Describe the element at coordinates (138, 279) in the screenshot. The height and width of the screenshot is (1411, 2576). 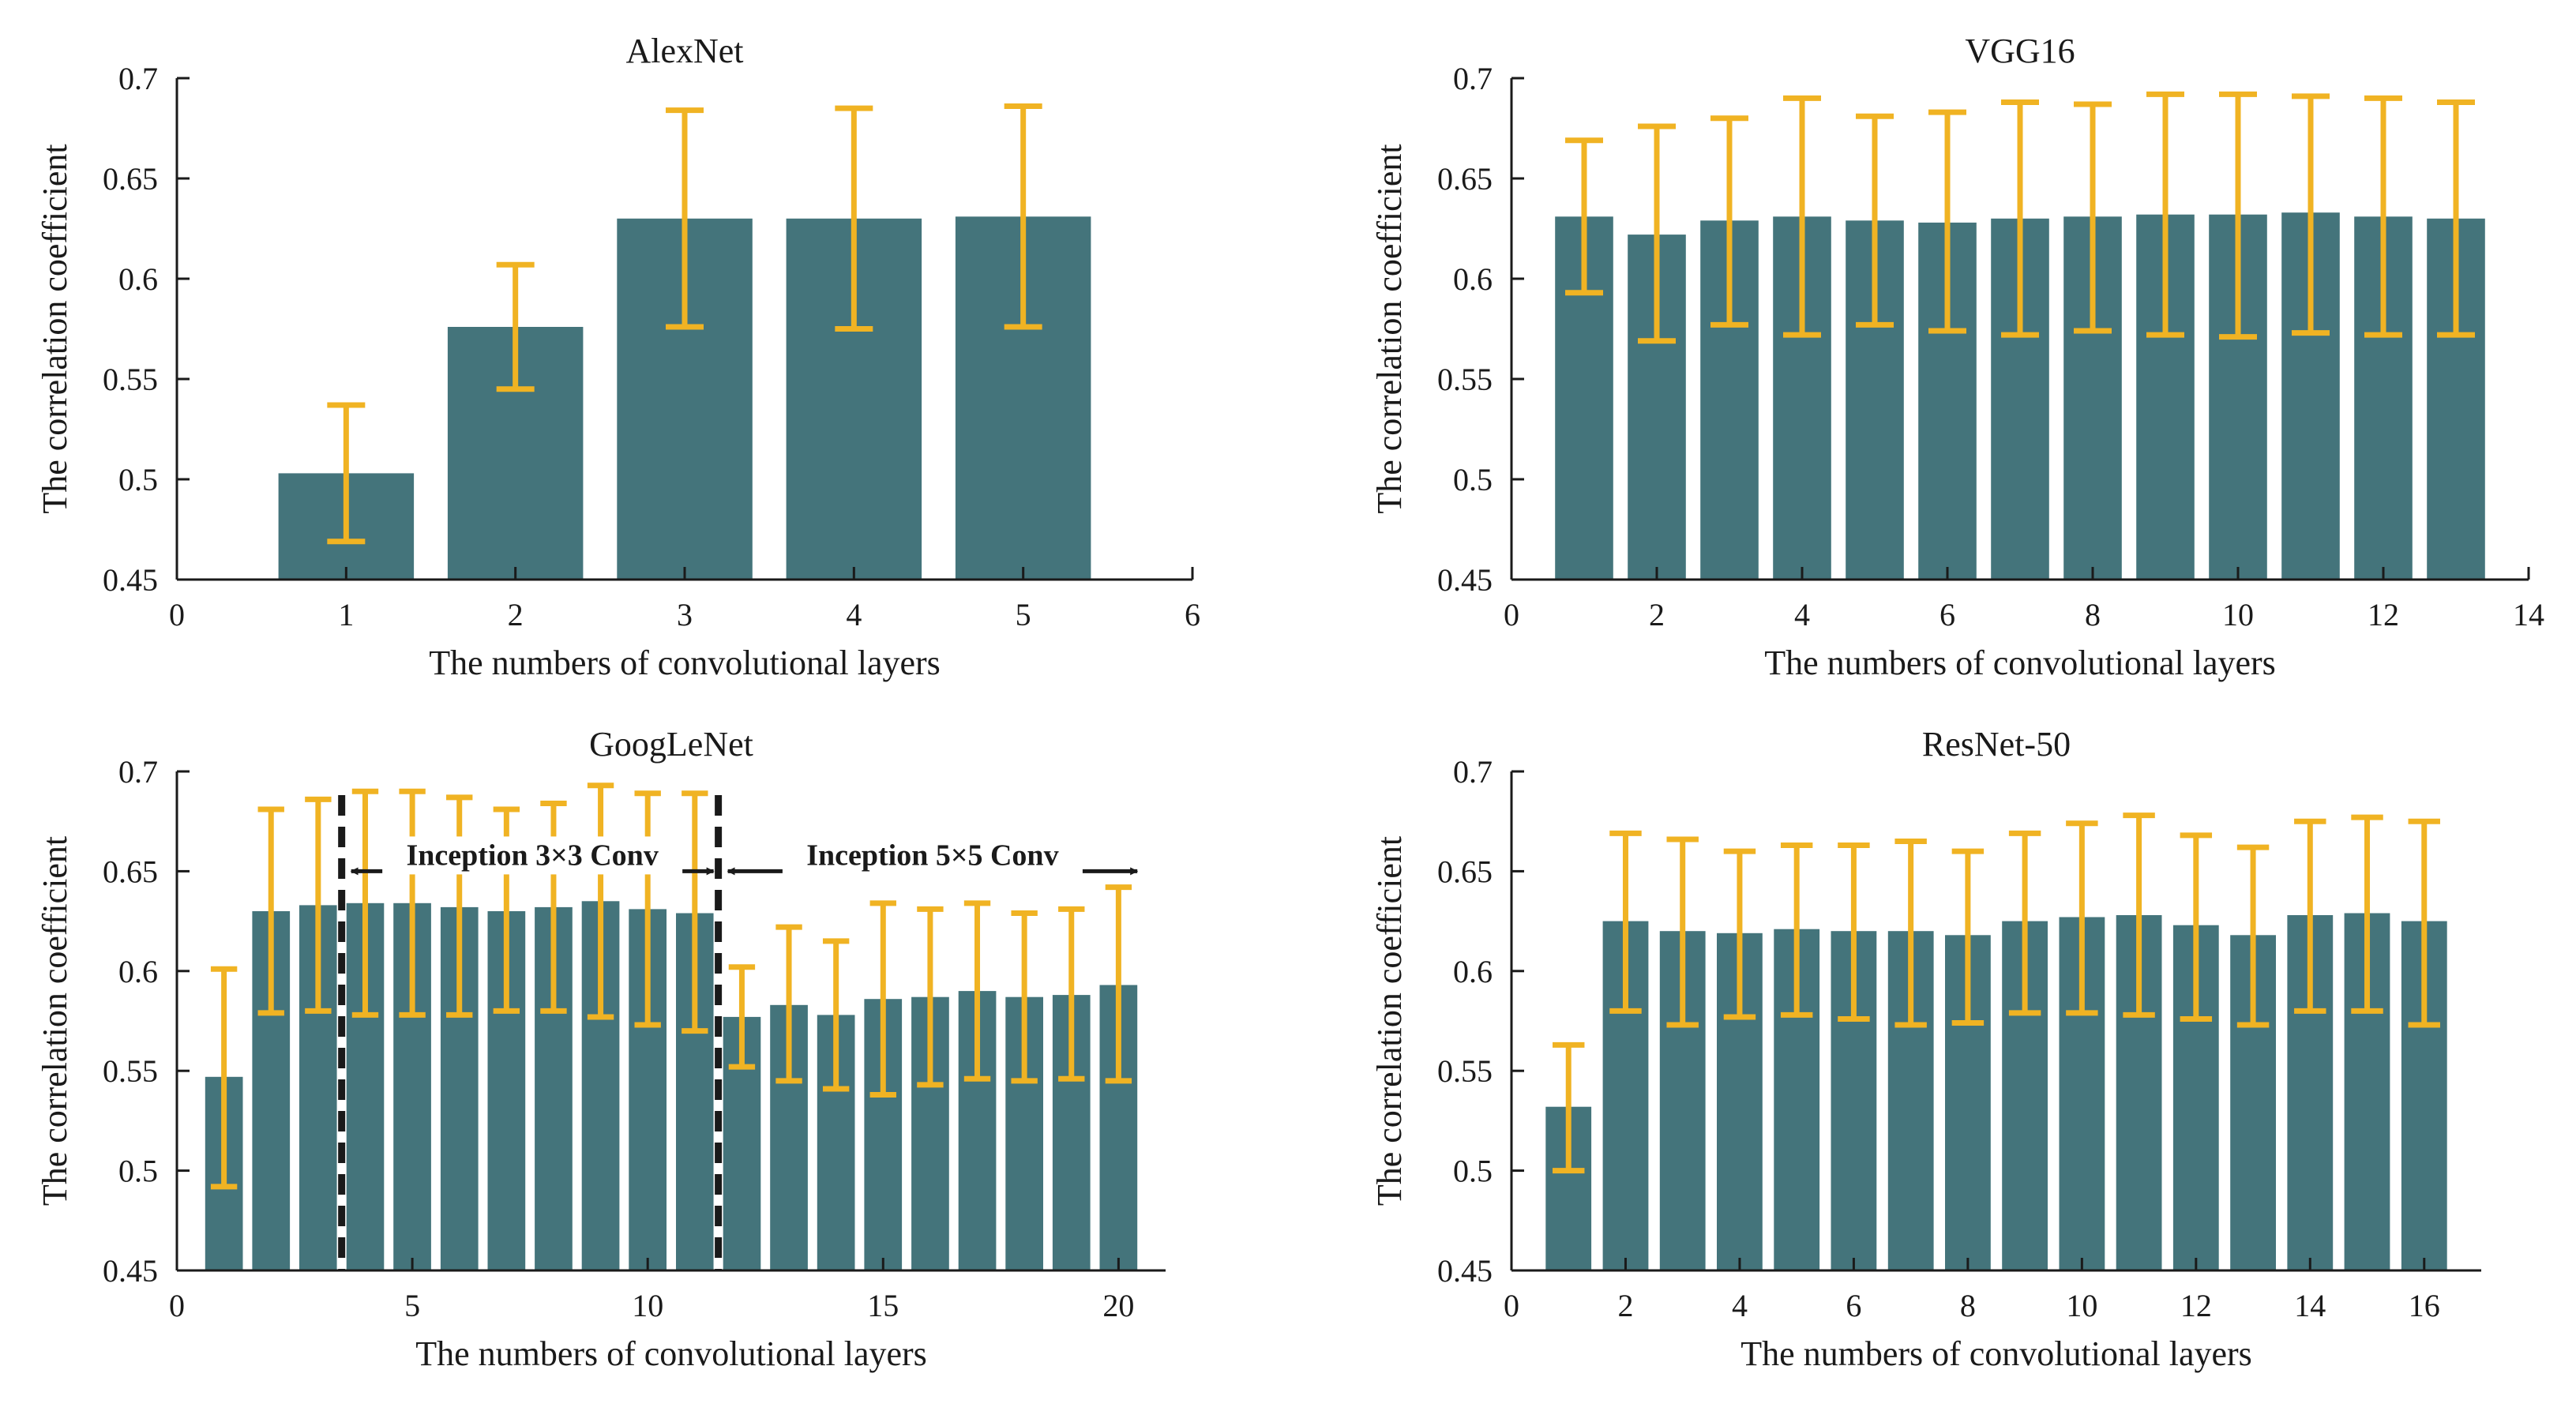
I see `y-tick-label: 0.6` at that location.